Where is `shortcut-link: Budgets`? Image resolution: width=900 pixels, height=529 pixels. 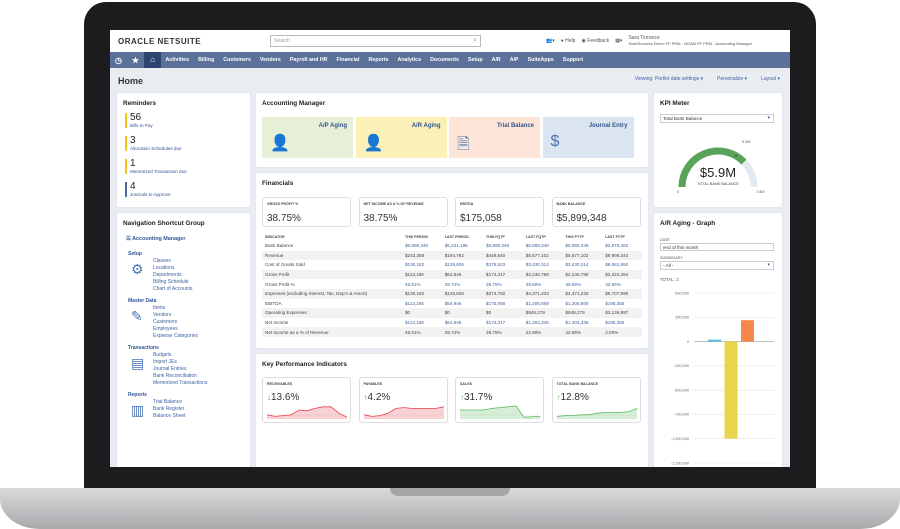 shortcut-link: Budgets is located at coordinates (162, 355).